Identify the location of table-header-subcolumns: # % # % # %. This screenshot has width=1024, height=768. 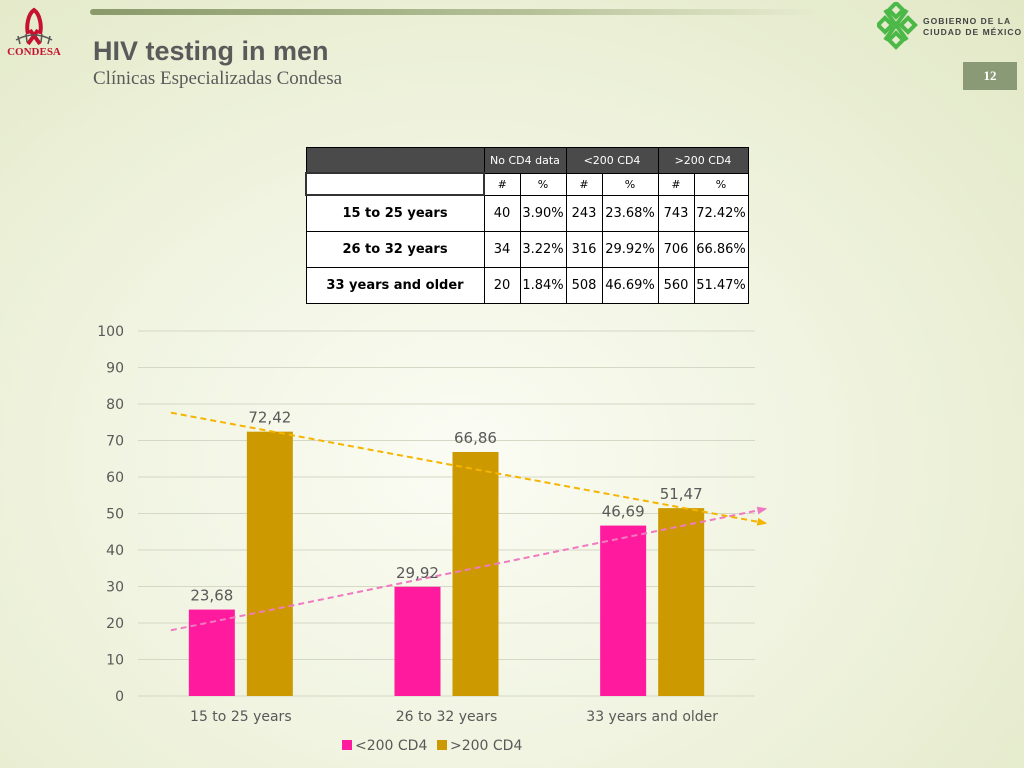
(527, 184).